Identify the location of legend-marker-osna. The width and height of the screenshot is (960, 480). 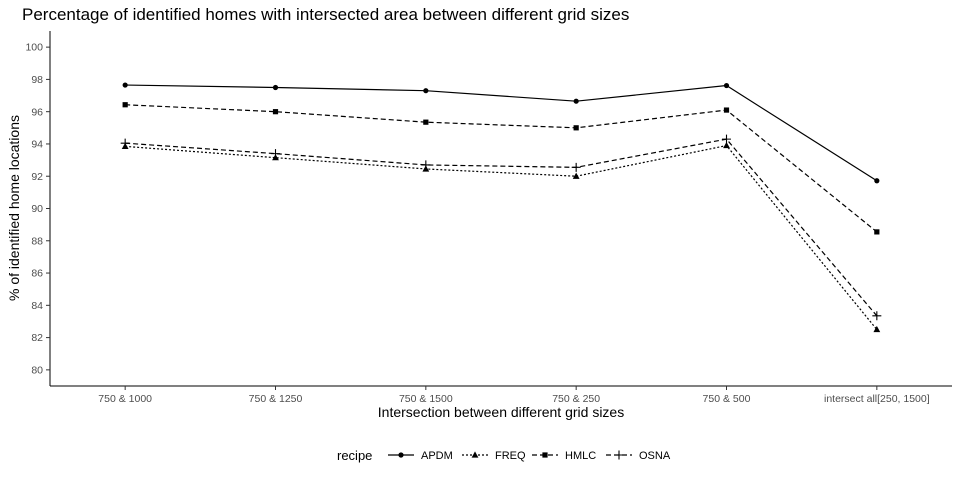
(619, 455).